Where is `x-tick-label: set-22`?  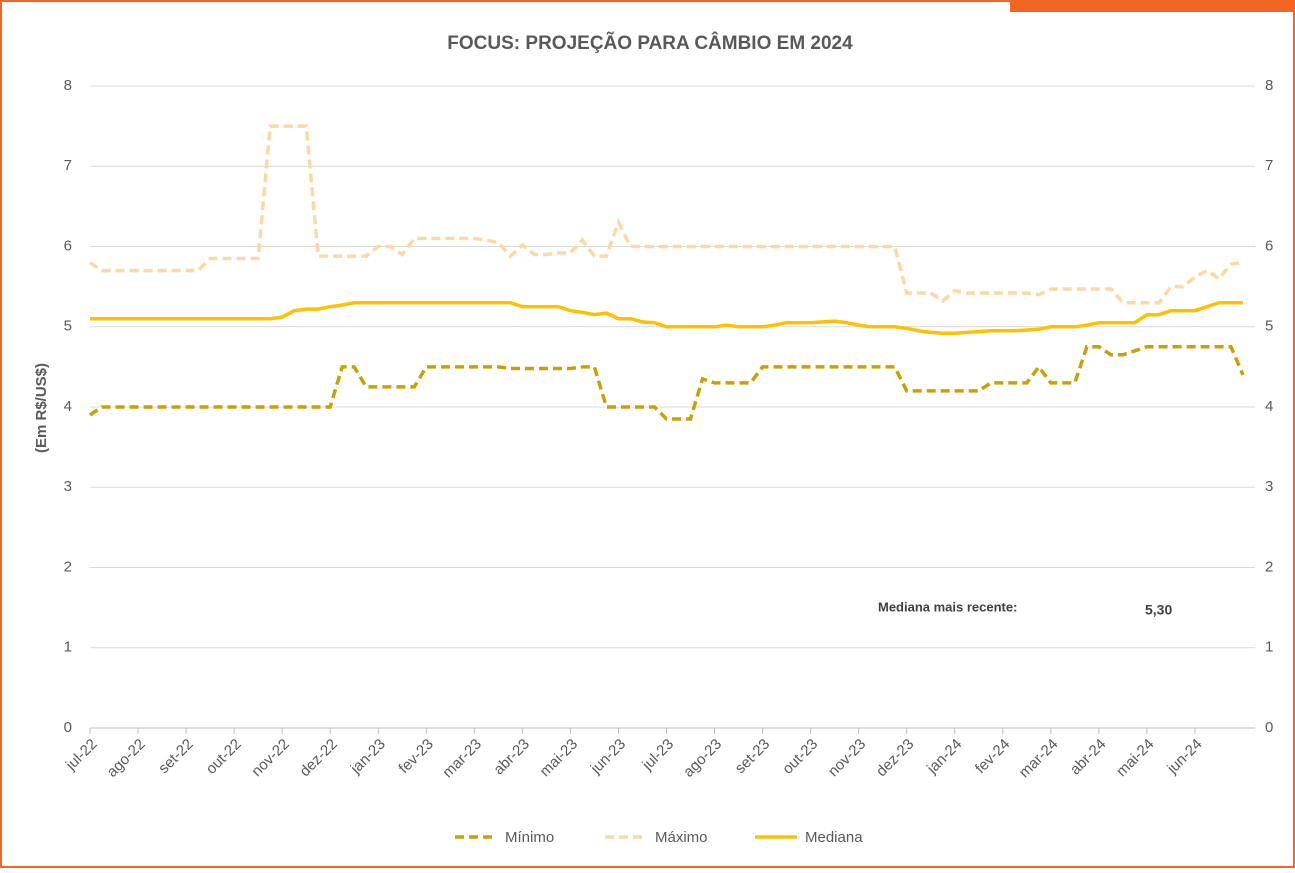 x-tick-label: set-22 is located at coordinates (176, 757).